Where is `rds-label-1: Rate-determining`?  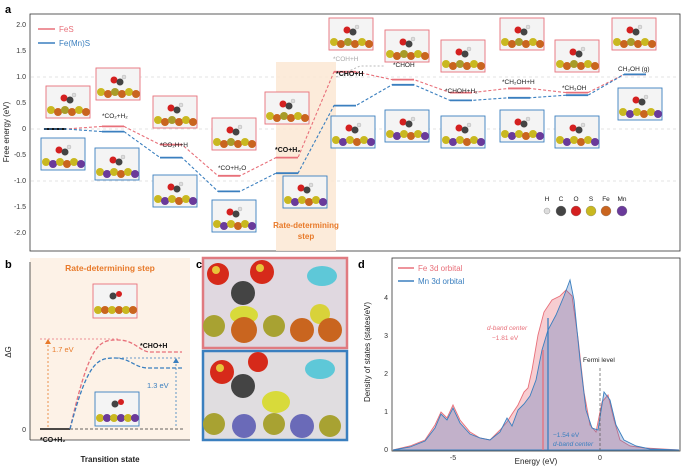 rds-label-1: Rate-determining is located at coordinates (306, 225).